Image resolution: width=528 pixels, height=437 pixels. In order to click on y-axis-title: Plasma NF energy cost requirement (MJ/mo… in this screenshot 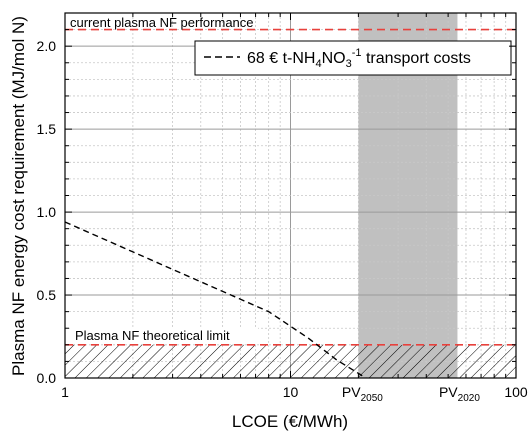, I will do `click(18, 196)`.